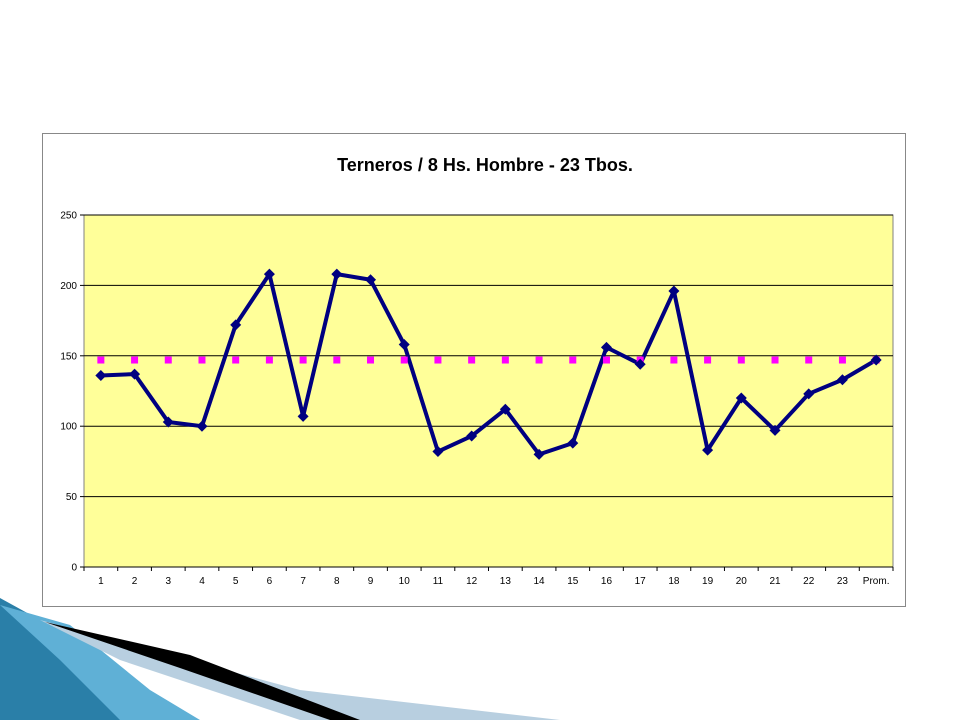 The height and width of the screenshot is (720, 960). Describe the element at coordinates (438, 581) in the screenshot. I see `x-tick-label: 11` at that location.